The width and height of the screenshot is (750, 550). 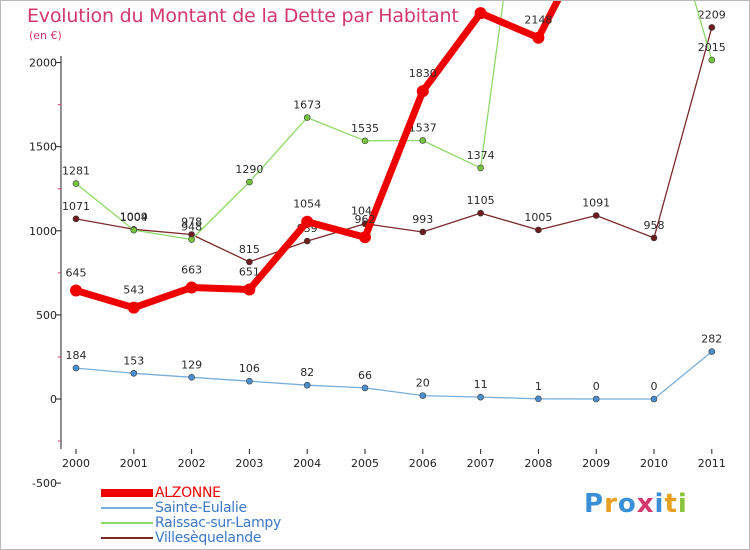 What do you see at coordinates (43, 231) in the screenshot?
I see `y-tick-label: 1000` at bounding box center [43, 231].